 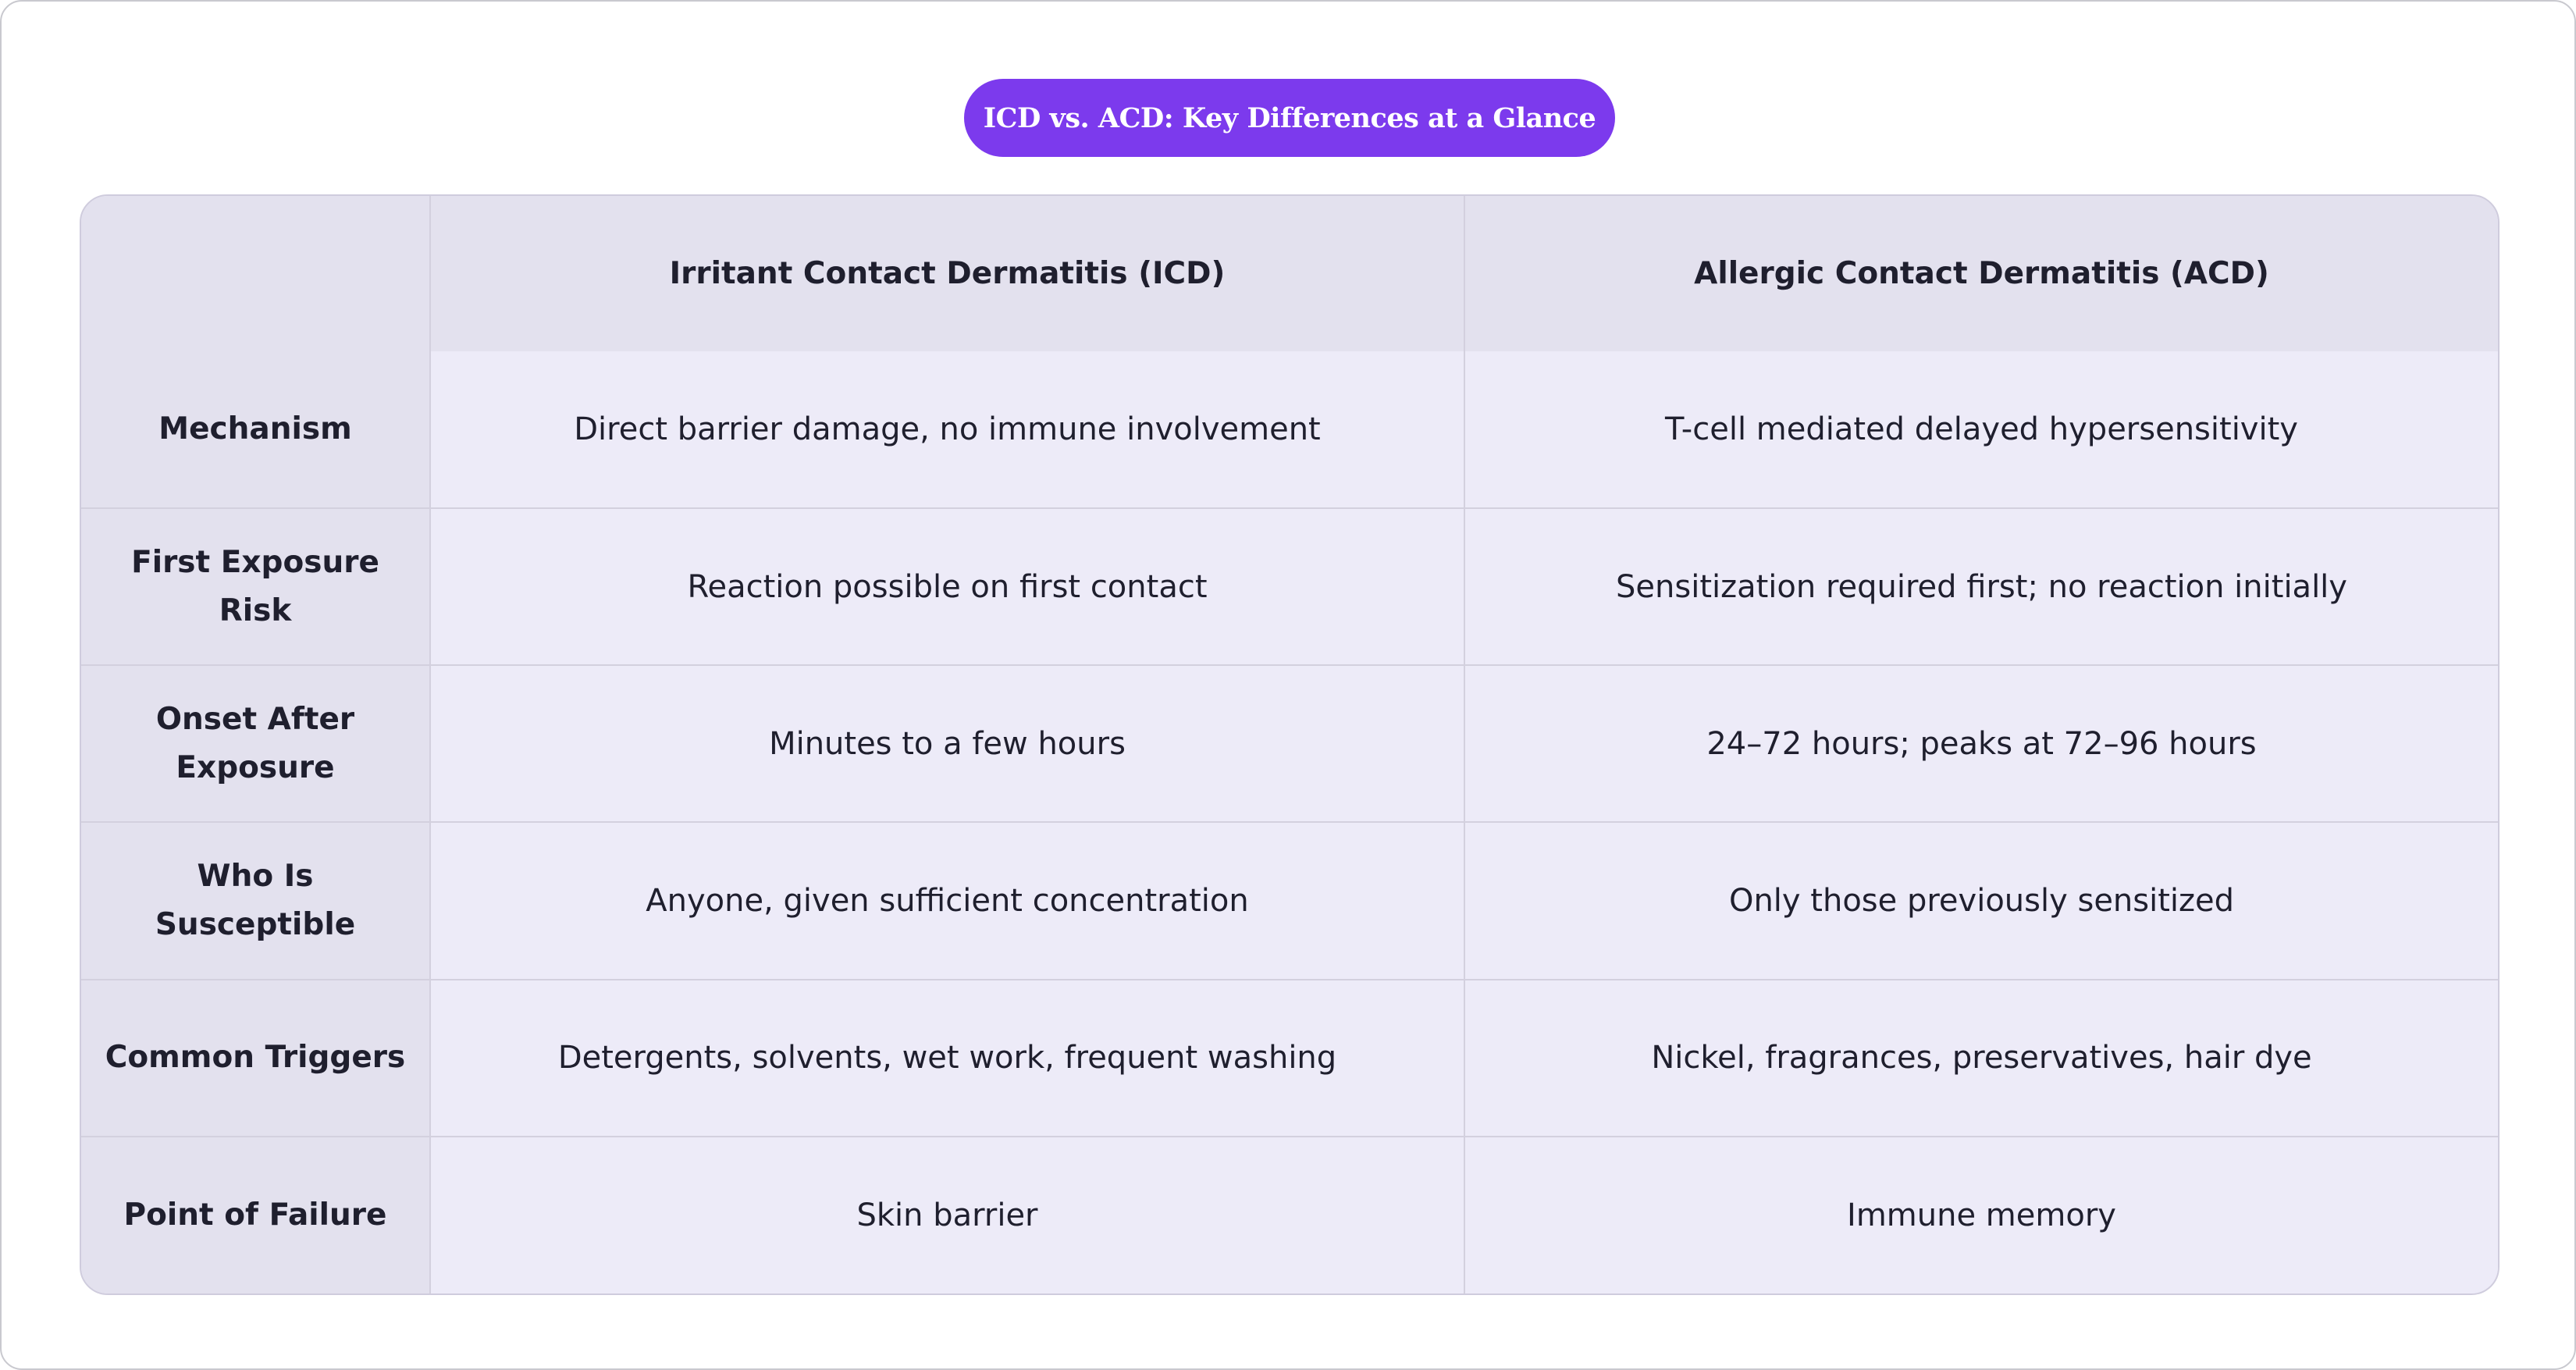 What do you see at coordinates (1981, 1214) in the screenshot?
I see `cell-acd: Immune memory` at bounding box center [1981, 1214].